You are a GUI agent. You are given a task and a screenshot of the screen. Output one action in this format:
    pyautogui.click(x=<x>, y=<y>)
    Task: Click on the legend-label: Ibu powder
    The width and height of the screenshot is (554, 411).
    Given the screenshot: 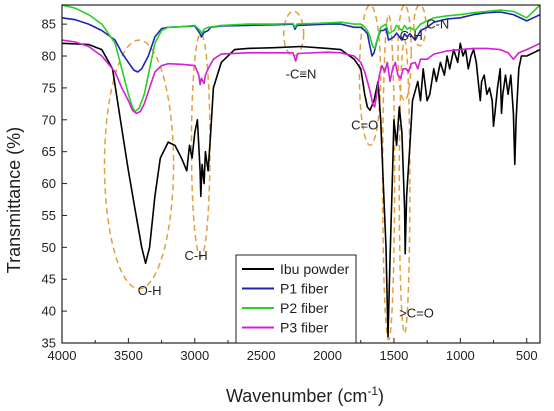 What is the action you would take?
    pyautogui.click(x=315, y=269)
    